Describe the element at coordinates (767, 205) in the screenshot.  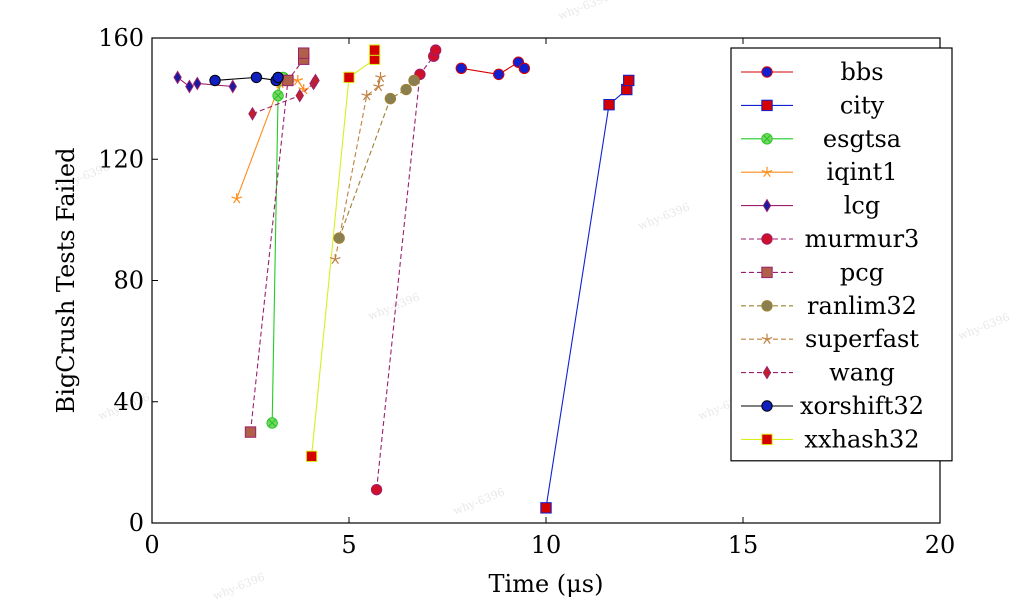
I see `legend-marker-lcg` at that location.